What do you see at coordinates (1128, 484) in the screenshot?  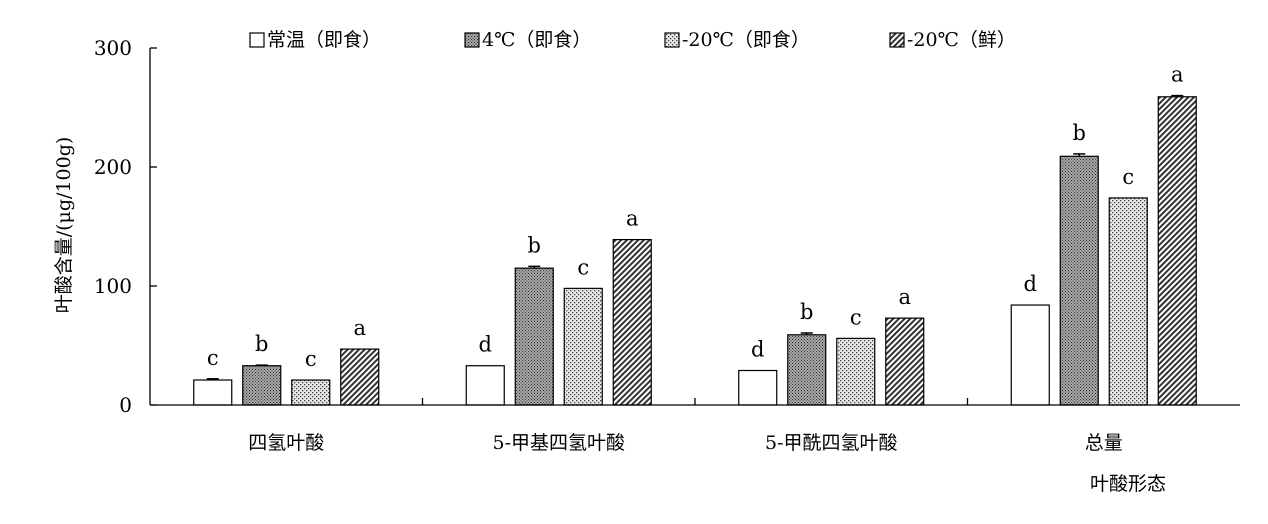 I see `x-axis-label: 叶酸形态` at bounding box center [1128, 484].